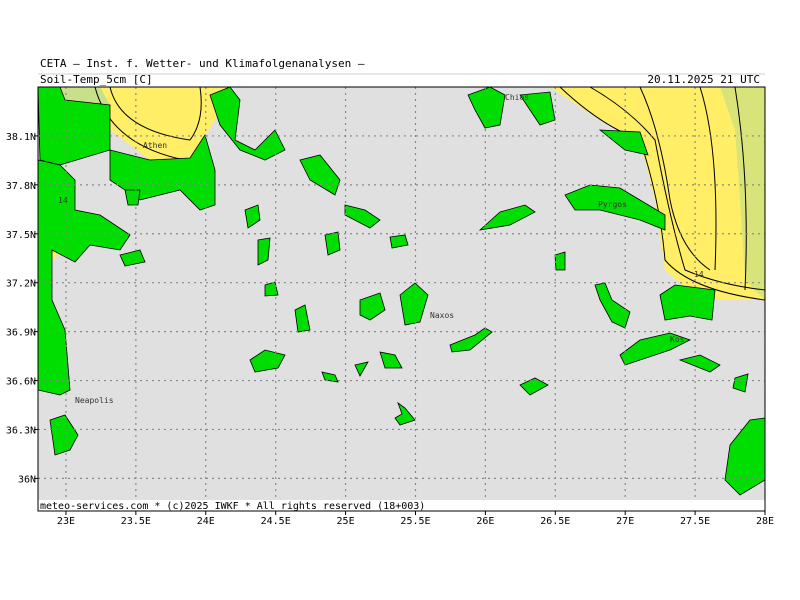 The height and width of the screenshot is (600, 800). Describe the element at coordinates (27, 479) in the screenshot. I see `y-tick-label: 36N` at that location.